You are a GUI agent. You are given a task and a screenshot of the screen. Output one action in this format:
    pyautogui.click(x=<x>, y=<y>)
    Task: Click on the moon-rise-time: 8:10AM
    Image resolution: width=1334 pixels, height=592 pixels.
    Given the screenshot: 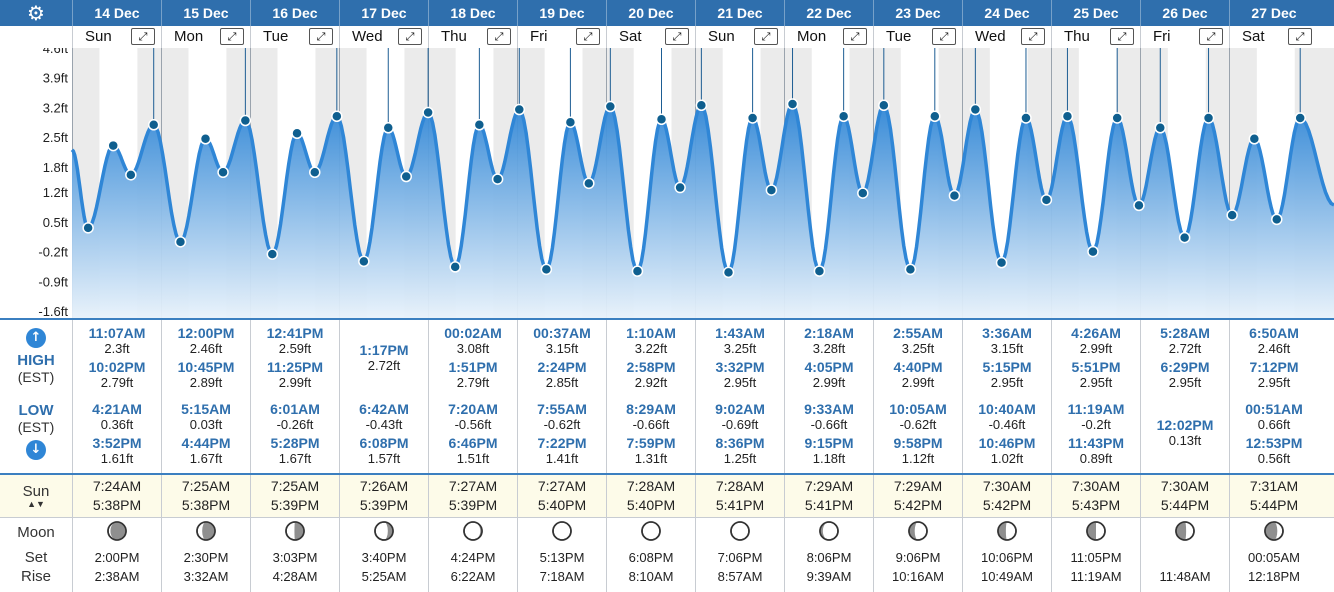 What is the action you would take?
    pyautogui.click(x=651, y=576)
    